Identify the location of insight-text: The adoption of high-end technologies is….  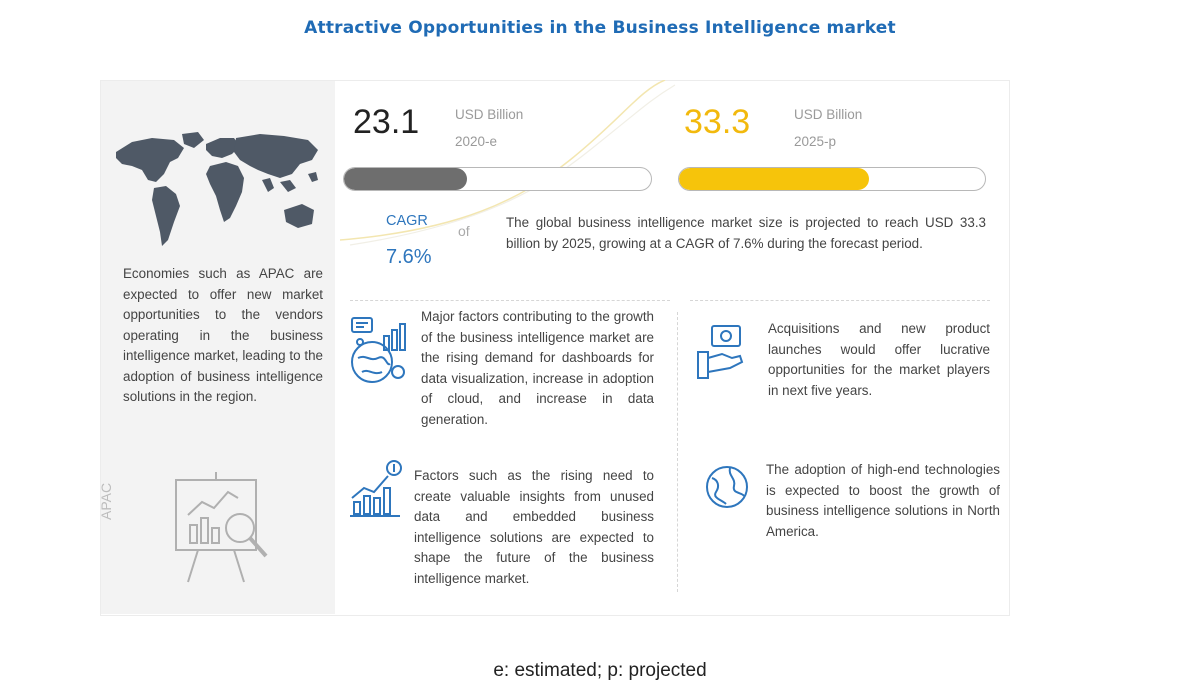
(883, 500).